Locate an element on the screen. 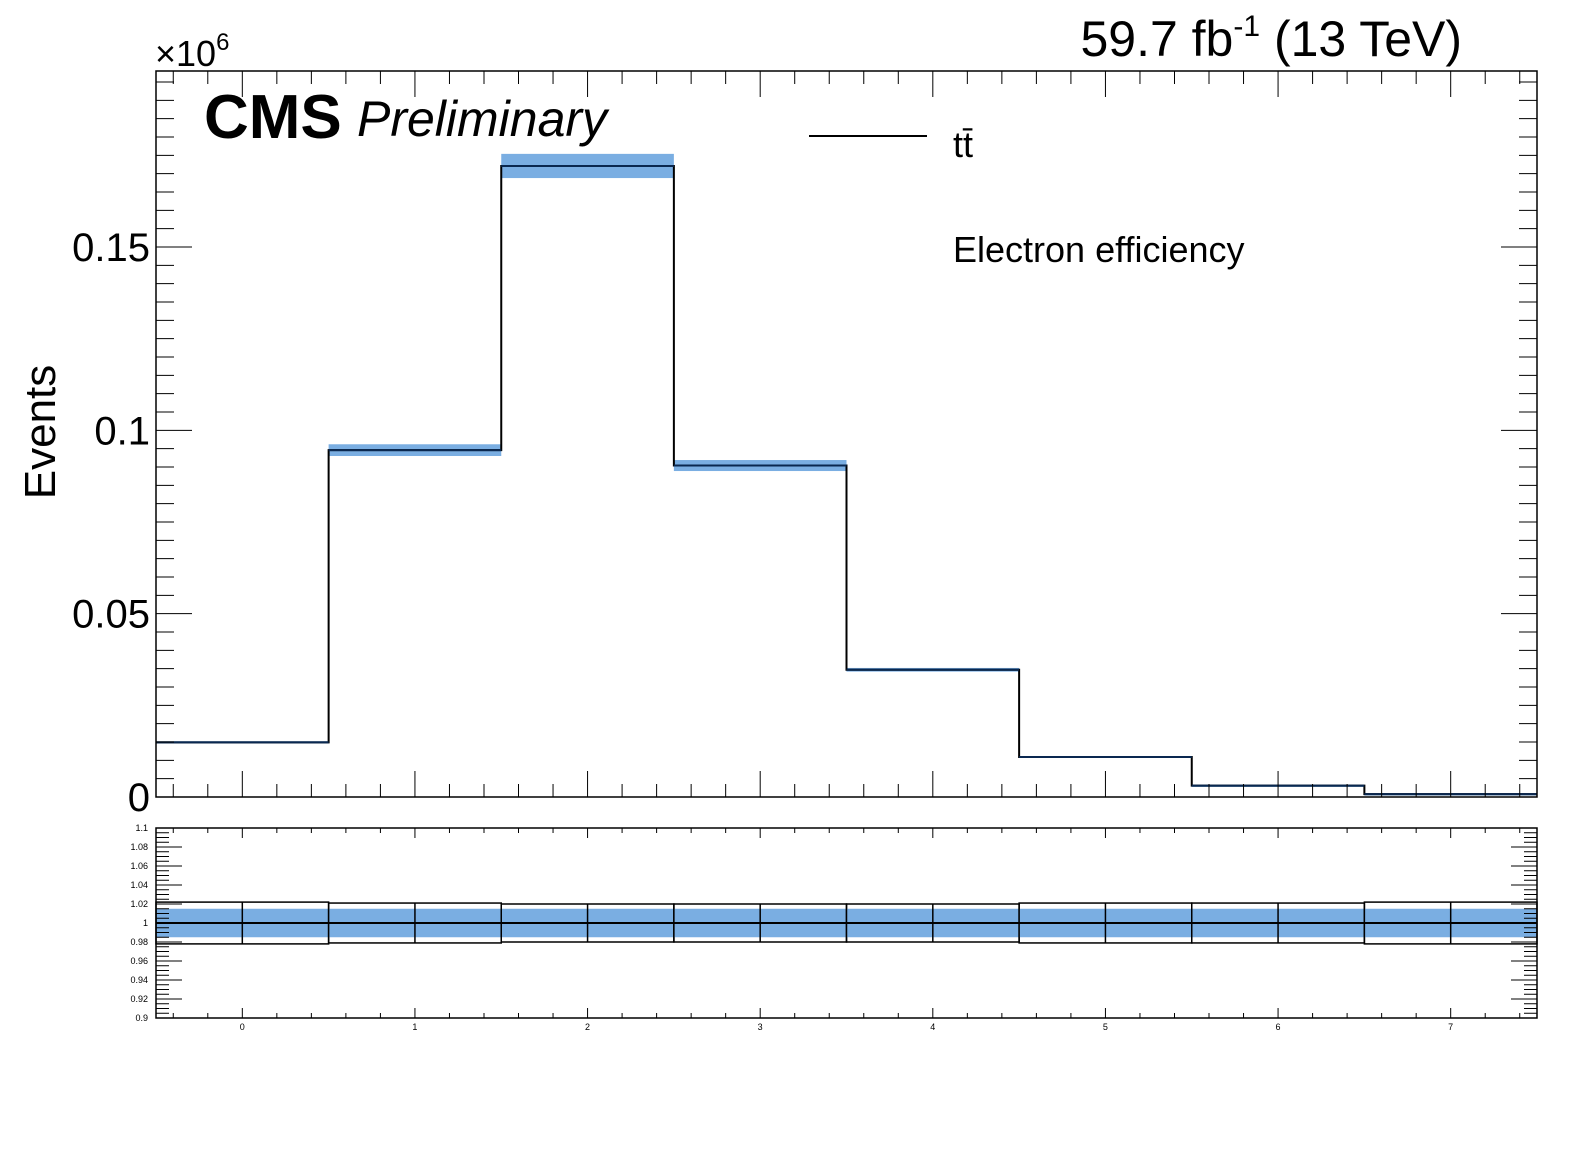  lumi-label: 59.7 fb-1 (13 TeV) is located at coordinates (1271, 38).